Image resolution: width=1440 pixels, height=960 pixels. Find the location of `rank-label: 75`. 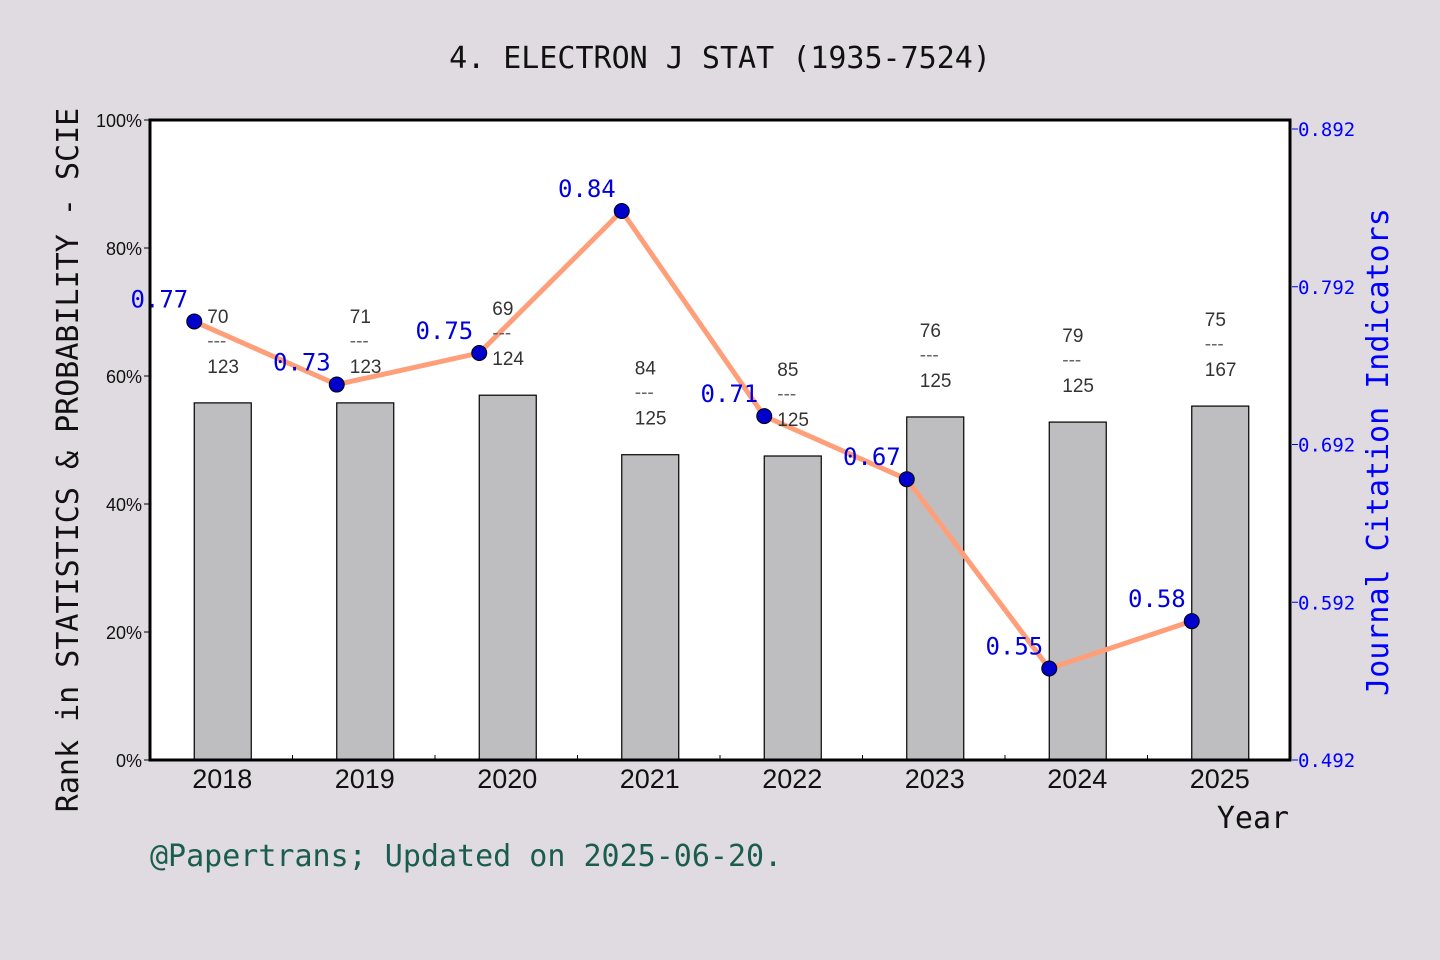

rank-label: 75 is located at coordinates (1215, 320).